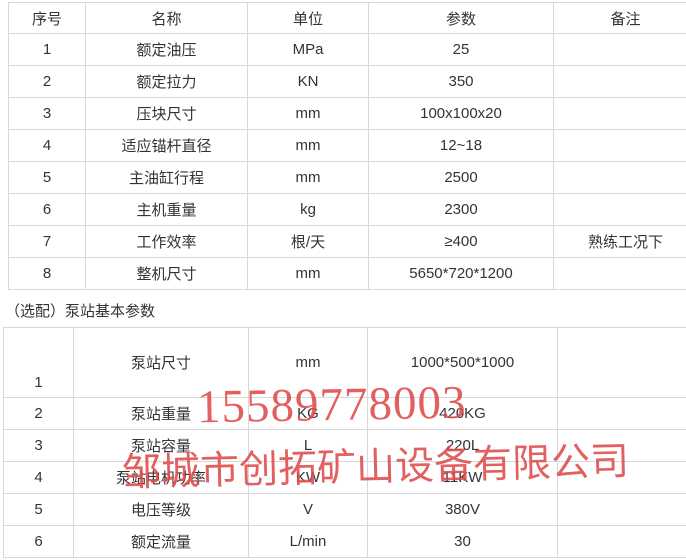  I want to click on cell-name: 主油缸行程, so click(166, 177).